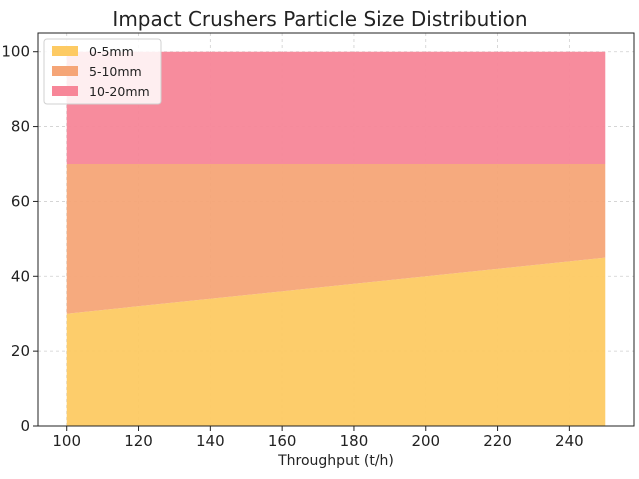 The height and width of the screenshot is (479, 639). I want to click on legend: 0-5mm 5-10mm 10-20mm, so click(102, 71).